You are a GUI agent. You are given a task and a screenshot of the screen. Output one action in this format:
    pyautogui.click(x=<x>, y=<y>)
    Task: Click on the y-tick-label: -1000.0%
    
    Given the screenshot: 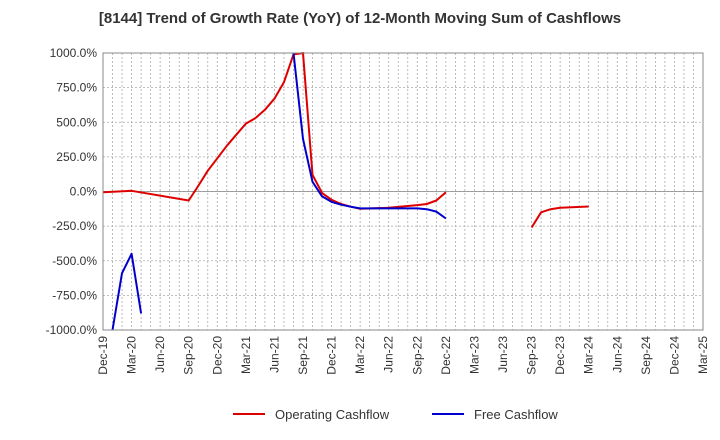 What is the action you would take?
    pyautogui.click(x=72, y=330)
    